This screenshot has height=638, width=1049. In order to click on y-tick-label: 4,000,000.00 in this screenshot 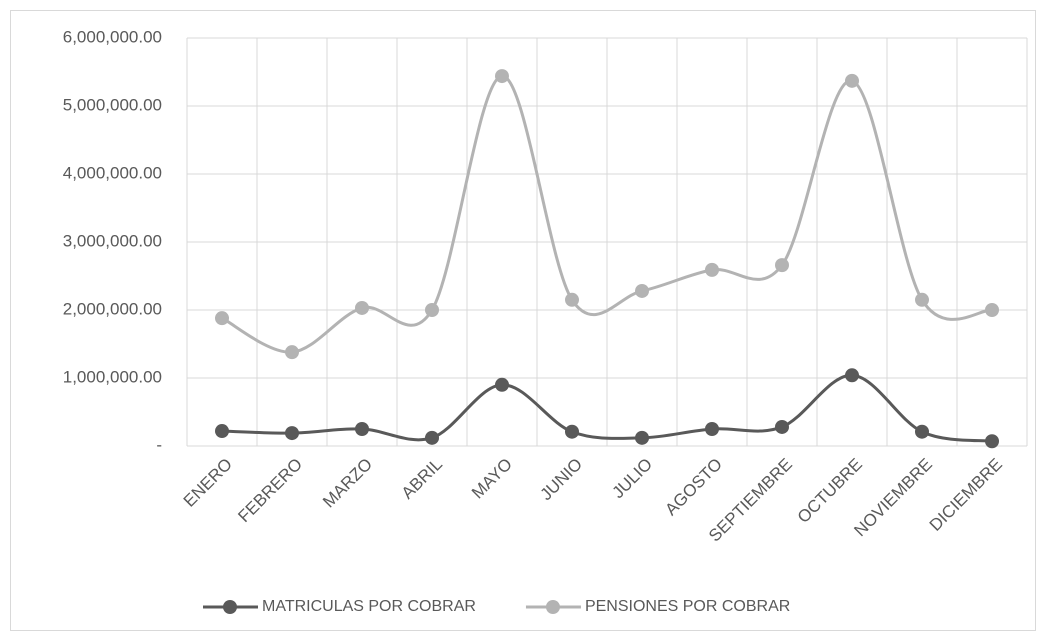, I will do `click(112, 172)`.